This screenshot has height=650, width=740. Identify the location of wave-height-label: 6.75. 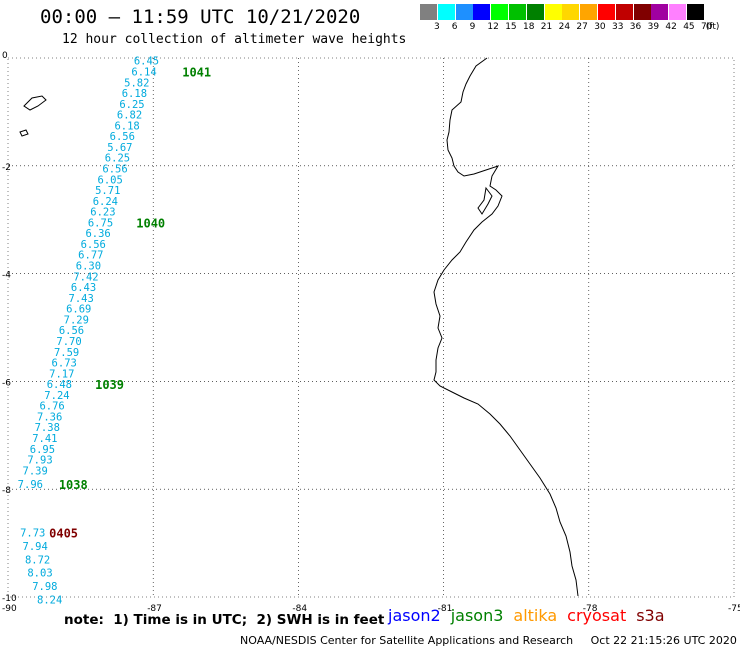
(100, 223).